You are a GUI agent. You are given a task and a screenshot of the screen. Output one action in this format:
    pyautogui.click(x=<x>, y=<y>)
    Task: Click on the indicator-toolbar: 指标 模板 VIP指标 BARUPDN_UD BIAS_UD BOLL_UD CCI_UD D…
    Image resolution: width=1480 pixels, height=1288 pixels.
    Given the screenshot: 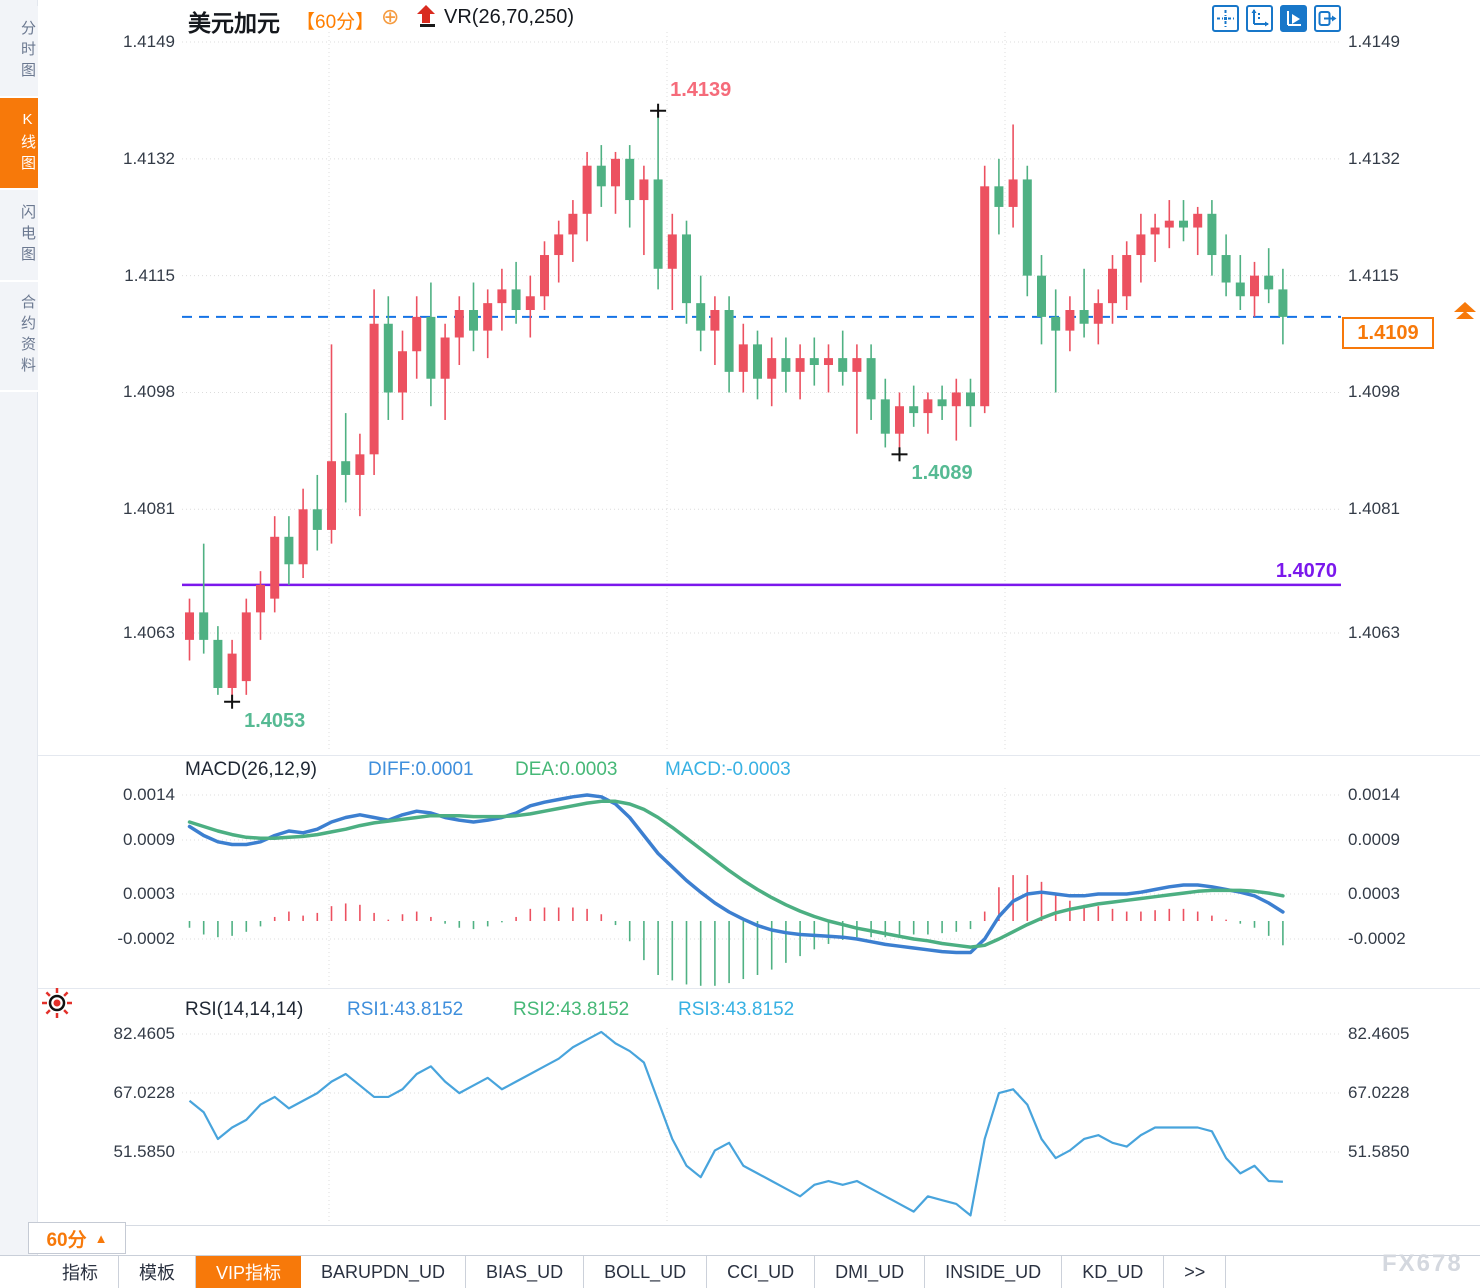 What is the action you would take?
    pyautogui.click(x=740, y=1271)
    